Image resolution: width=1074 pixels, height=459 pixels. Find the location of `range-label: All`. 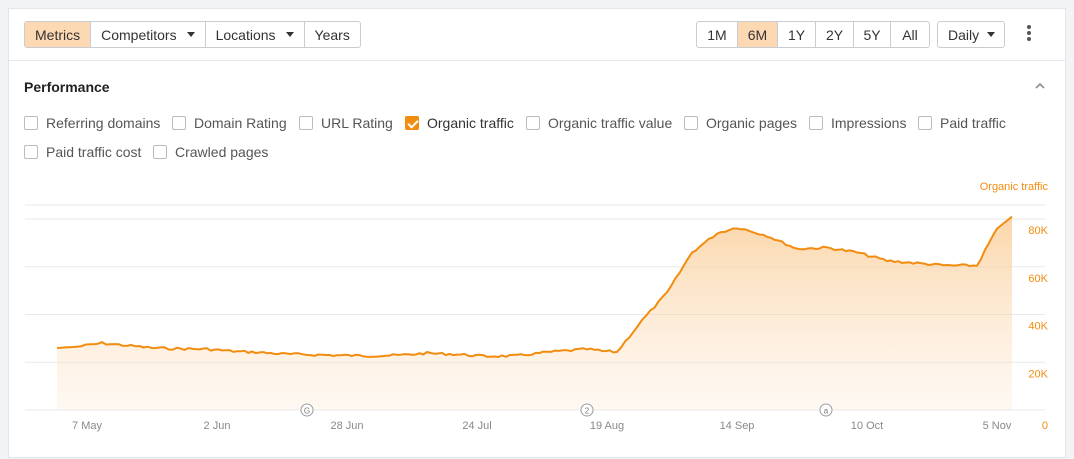

range-label: All is located at coordinates (910, 34).